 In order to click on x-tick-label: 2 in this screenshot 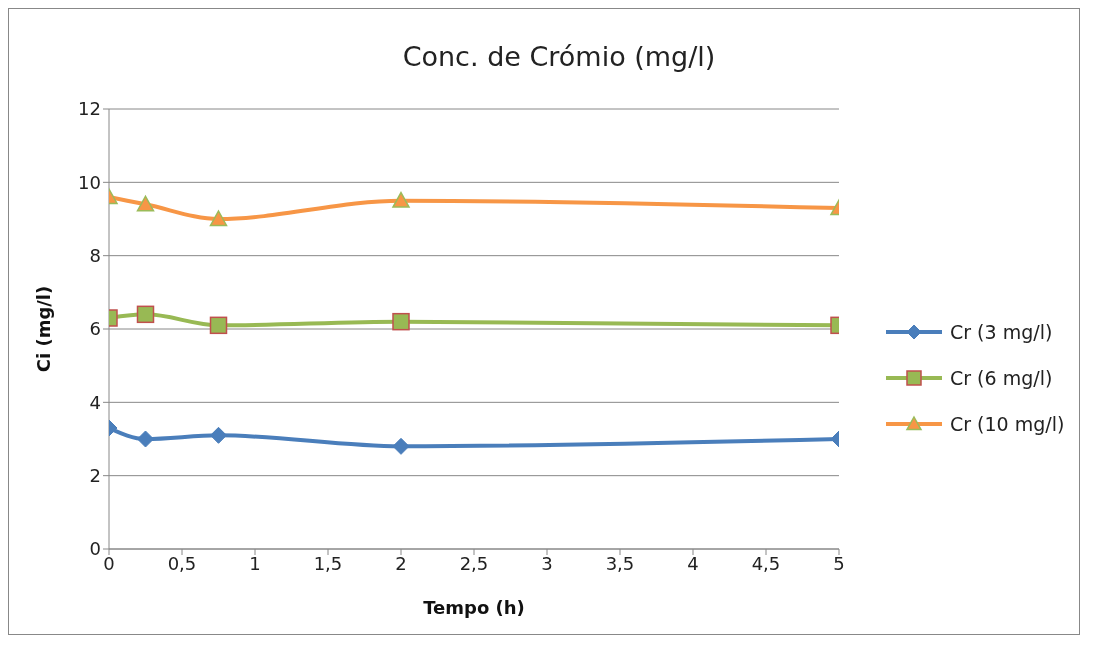, I will do `click(401, 563)`.